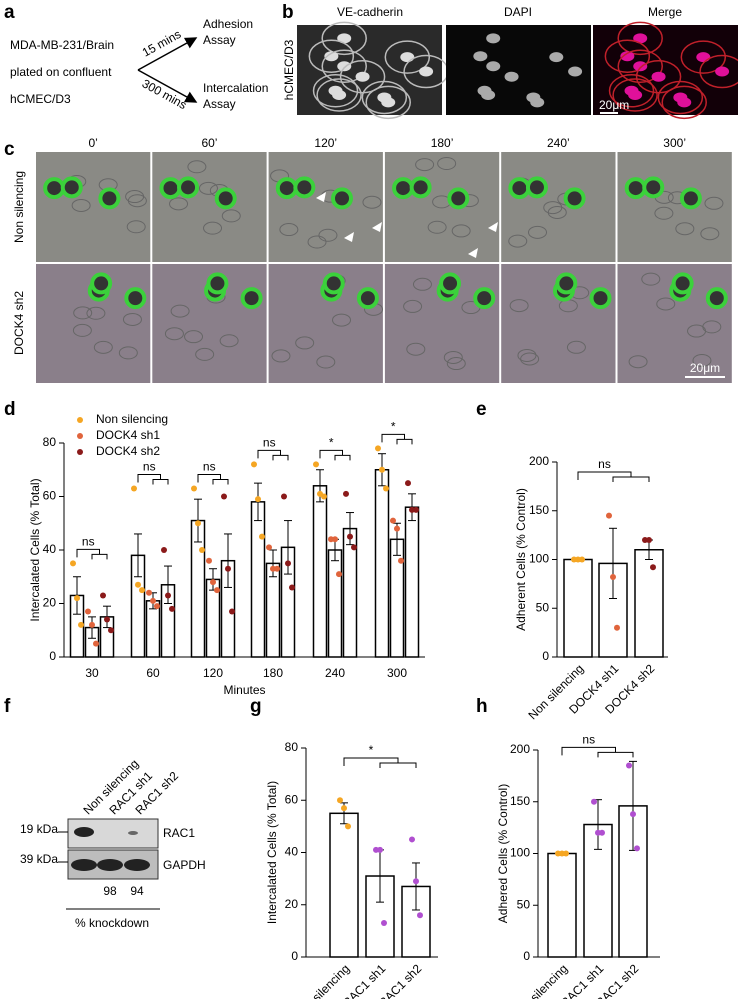 This screenshot has height=999, width=738. What do you see at coordinates (292, 747) in the screenshot?
I see `y-tick-label: 80` at bounding box center [292, 747].